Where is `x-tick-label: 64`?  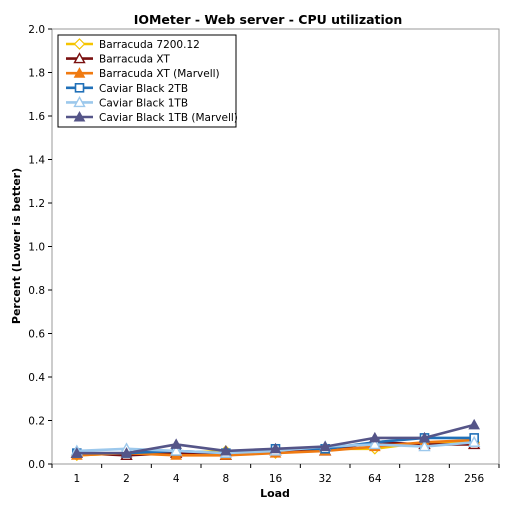 x-tick-label: 64 is located at coordinates (375, 479).